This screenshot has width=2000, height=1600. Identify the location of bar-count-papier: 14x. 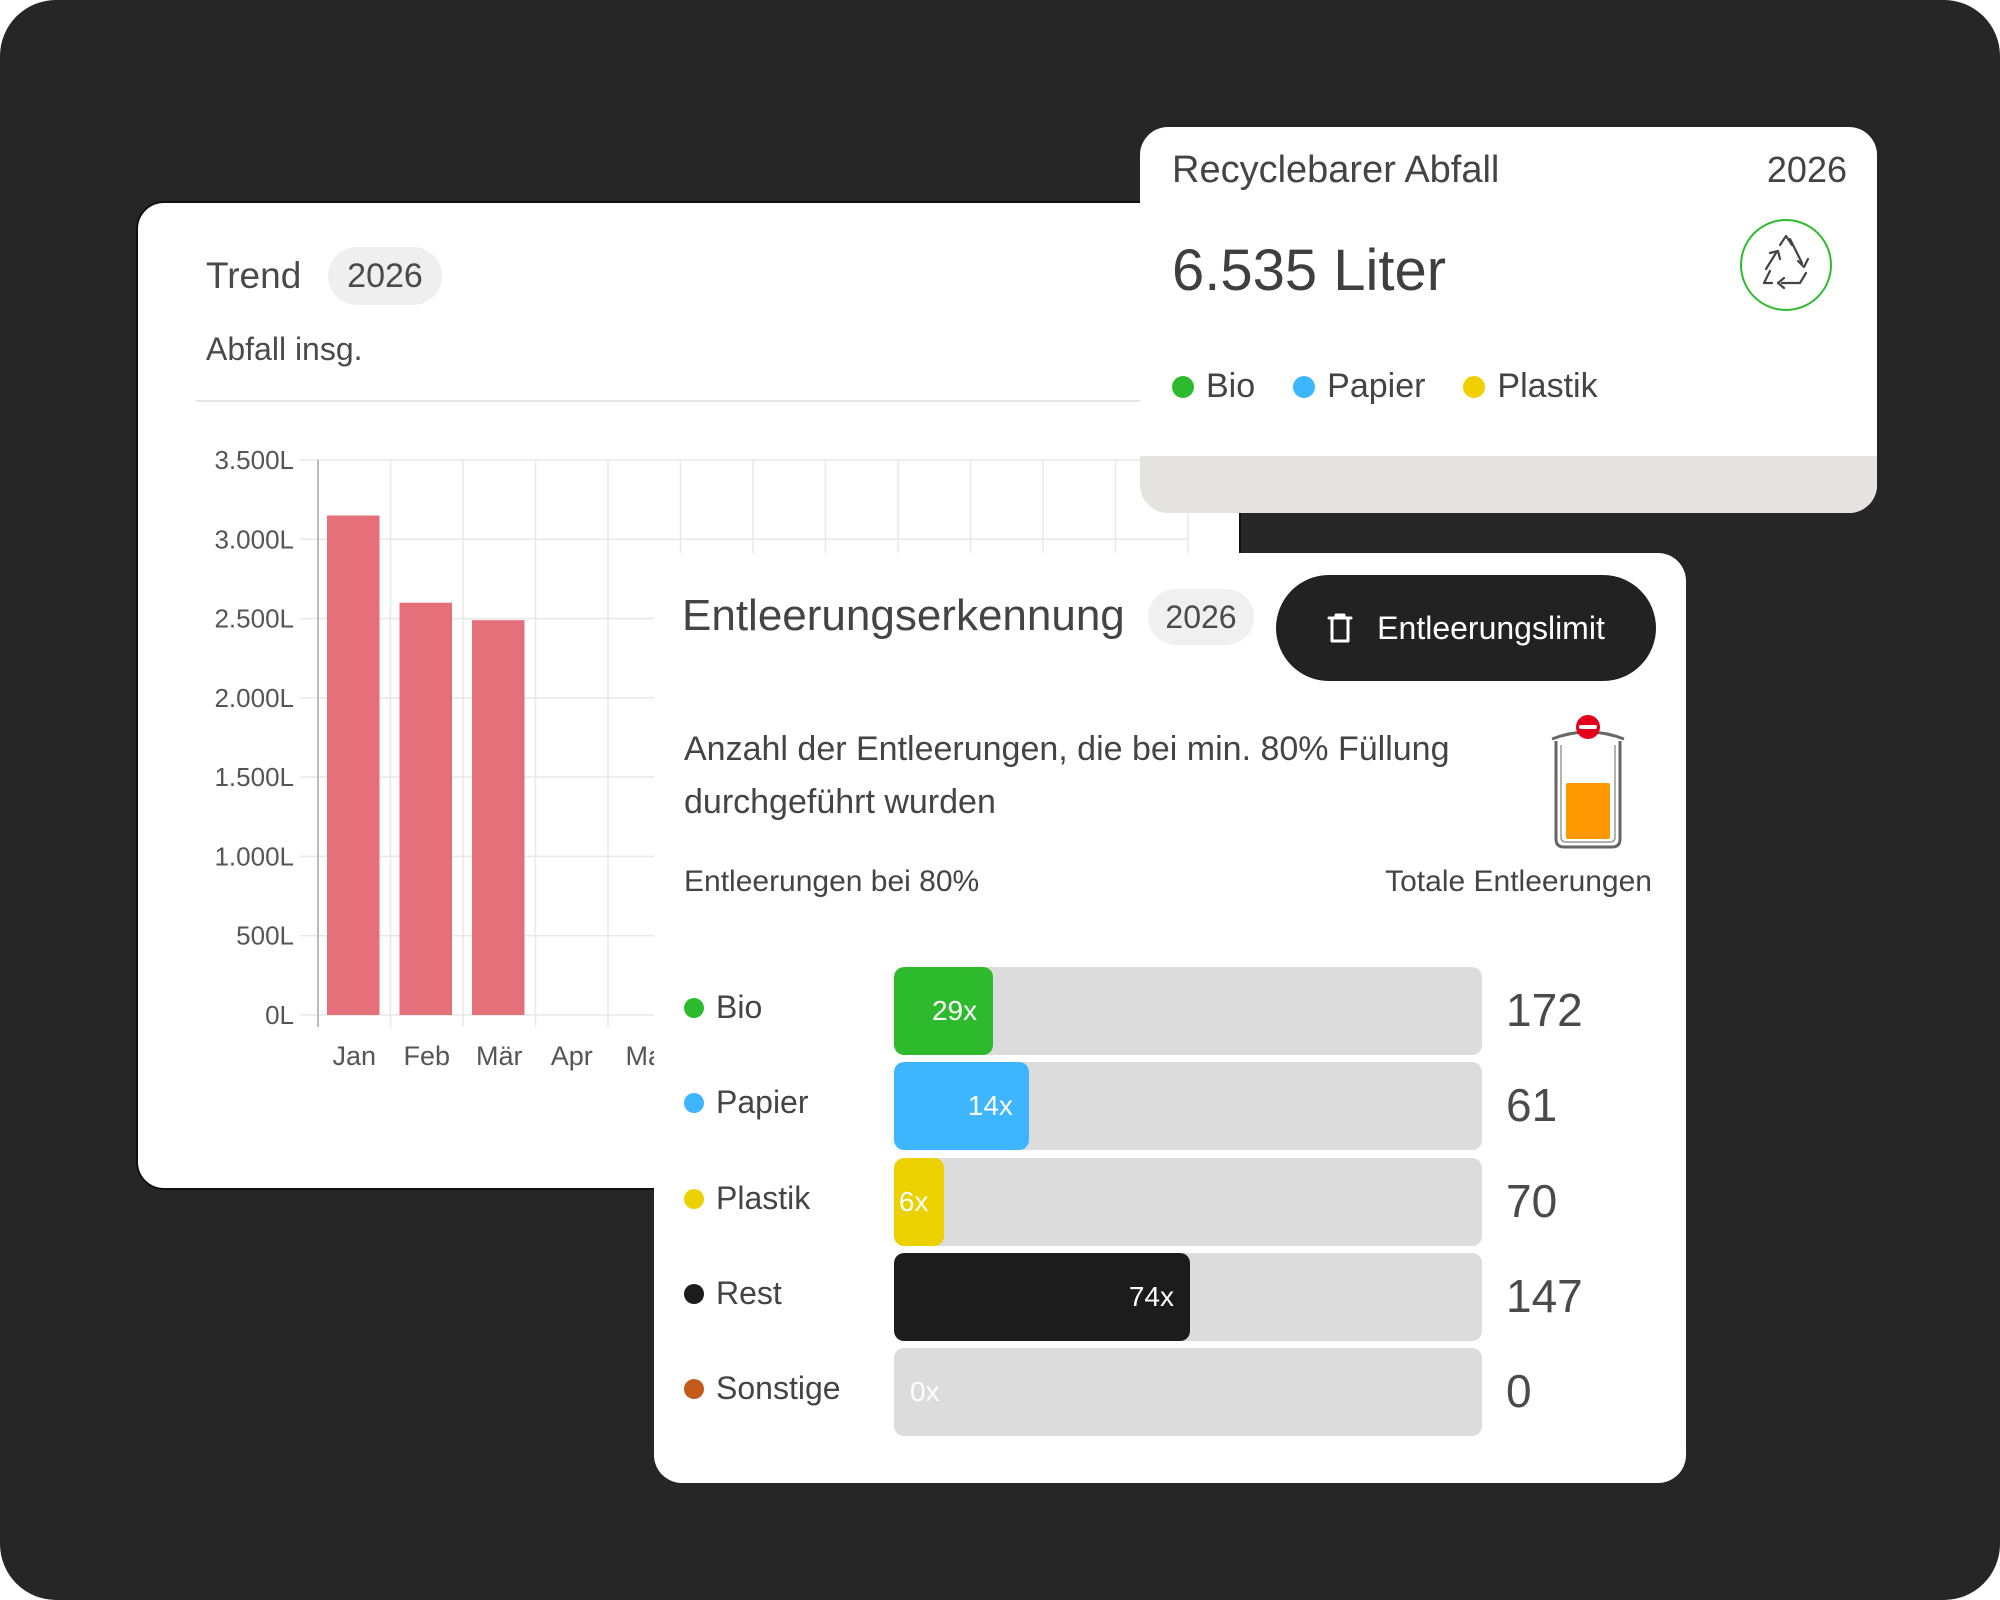
(990, 1105).